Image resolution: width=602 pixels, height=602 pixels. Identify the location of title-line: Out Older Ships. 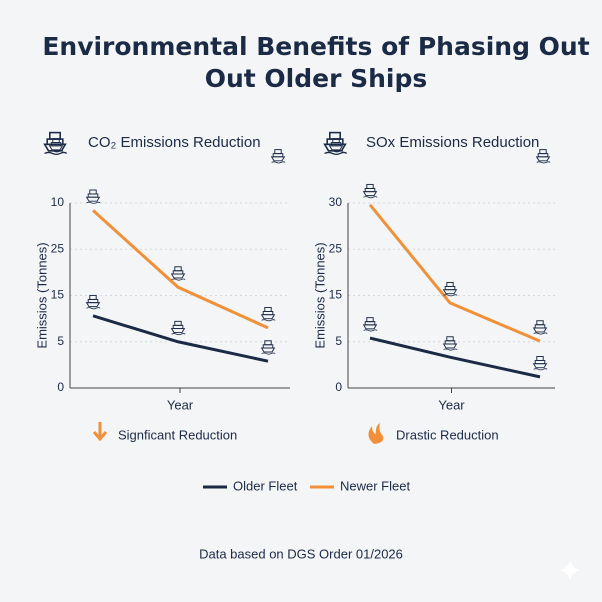
(316, 78).